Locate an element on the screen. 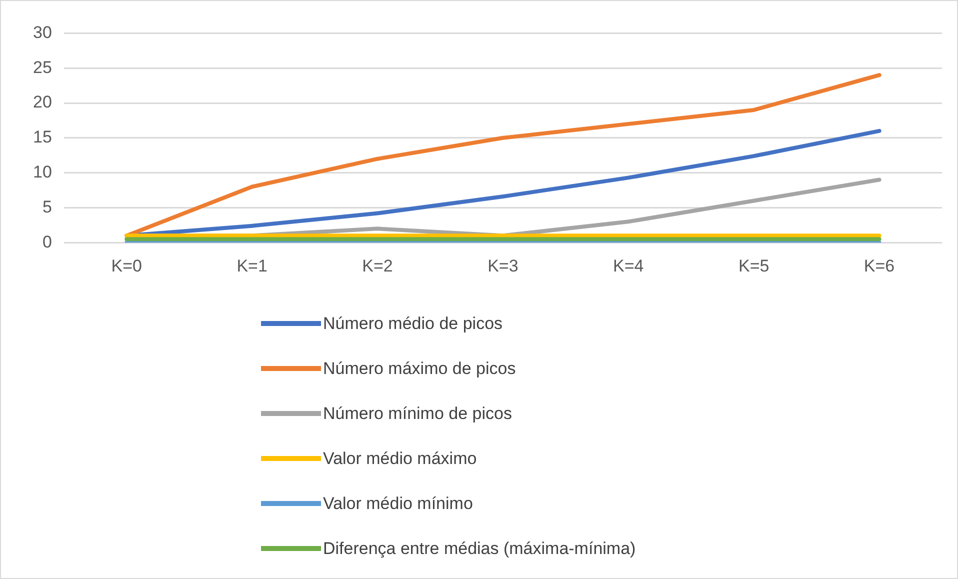 This screenshot has height=579, width=958. legend-label: Diferença entre médias (máxima-mínima) is located at coordinates (479, 548).